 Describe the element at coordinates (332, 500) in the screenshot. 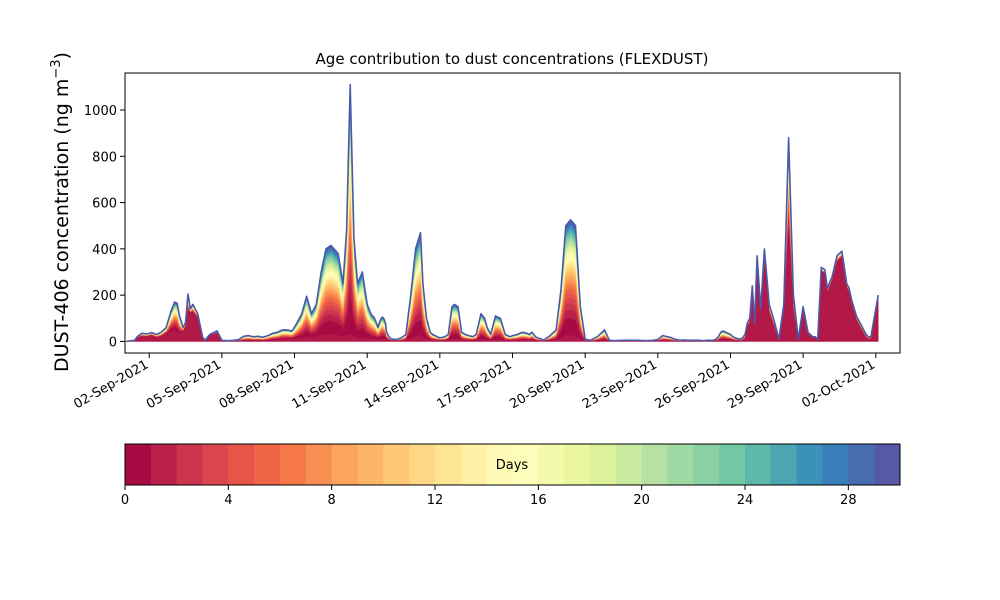

I see `colorbar-tick-label: 8` at that location.